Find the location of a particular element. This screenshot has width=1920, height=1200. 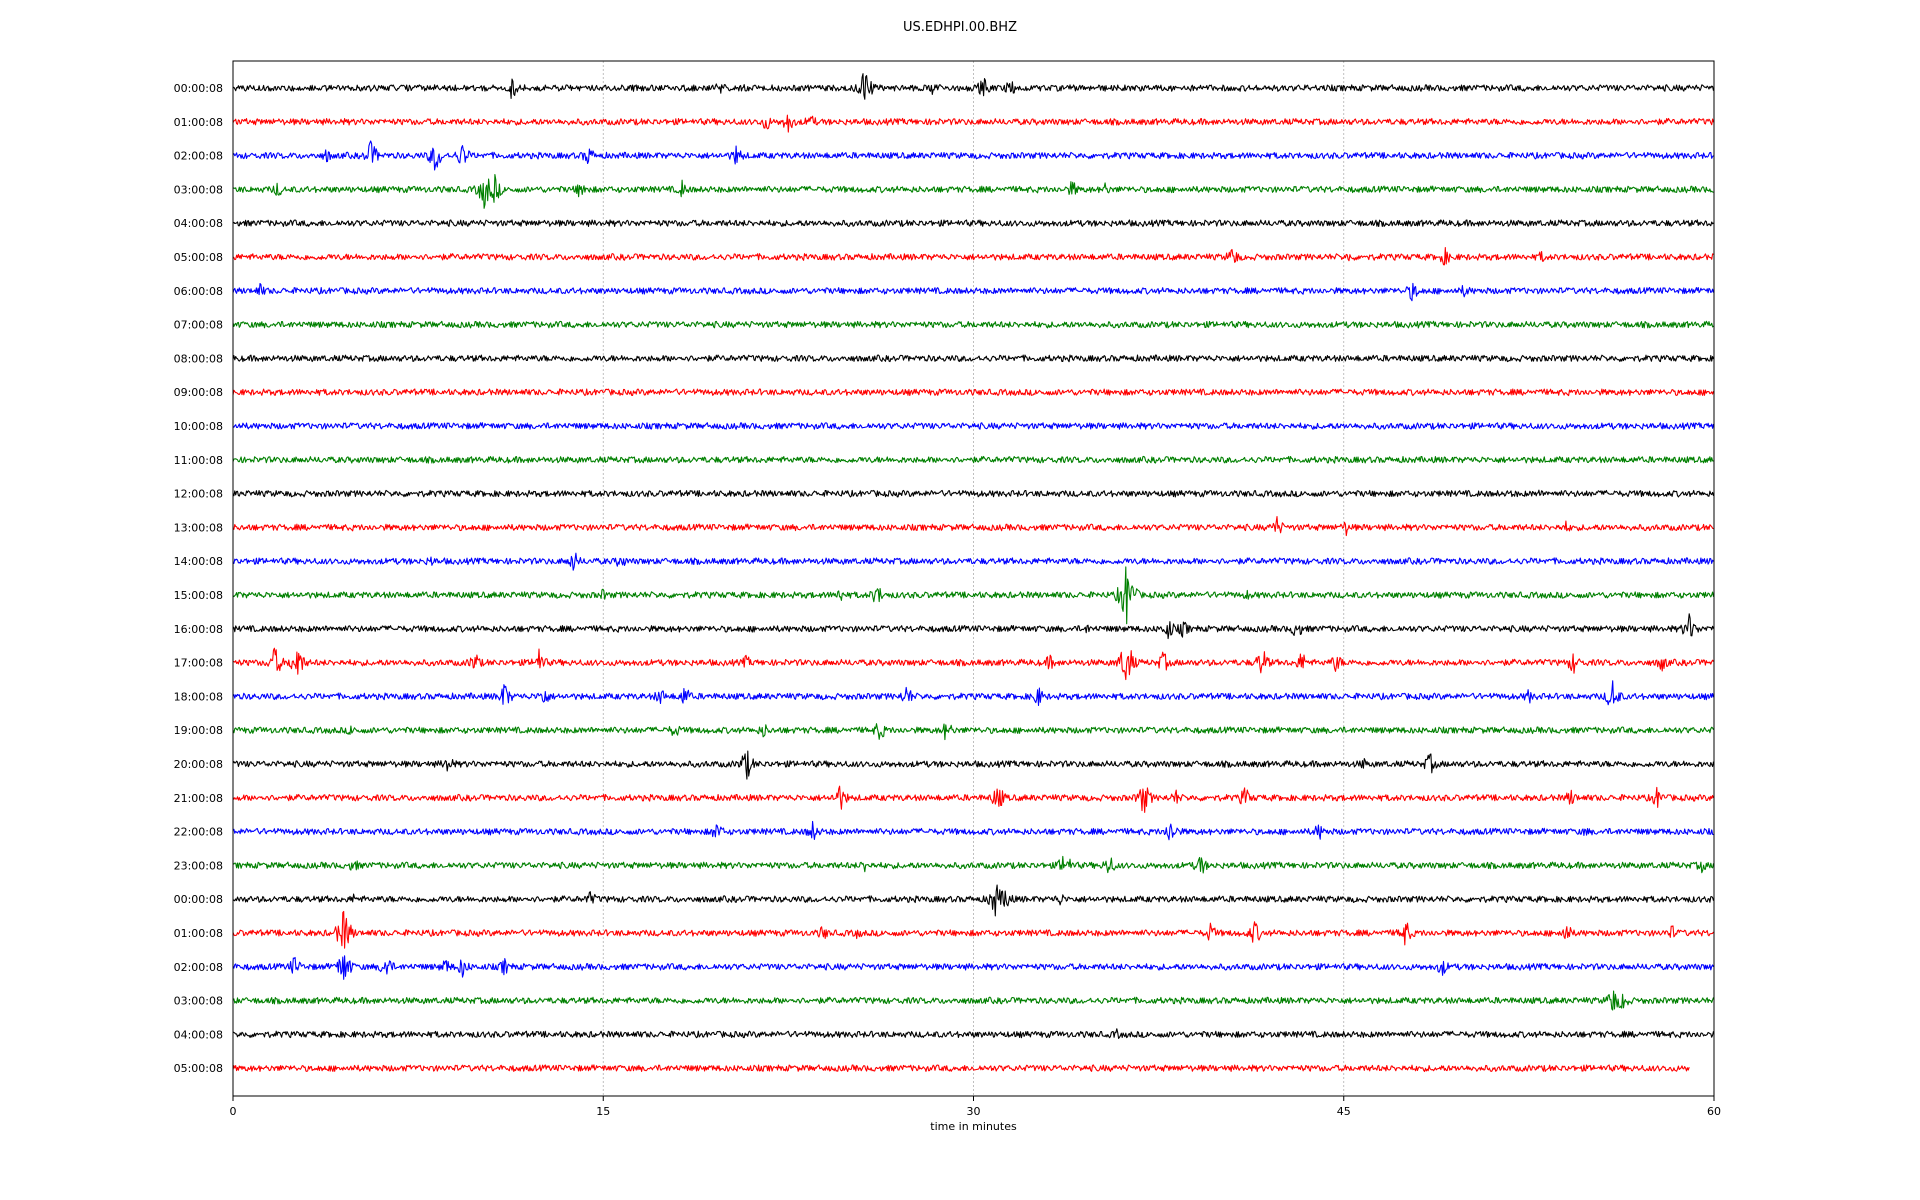

x-tick-label-4: 60 is located at coordinates (1714, 1111).